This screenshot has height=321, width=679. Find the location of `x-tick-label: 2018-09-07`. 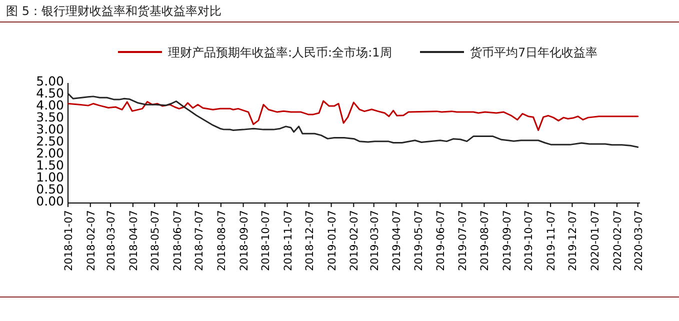

x-tick-label: 2018-09-07 is located at coordinates (244, 241).